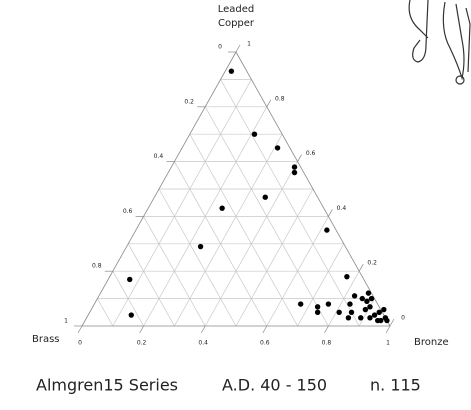 This screenshot has height=410, width=471. Describe the element at coordinates (236, 9) in the screenshot. I see `top-label: Leaded` at that location.